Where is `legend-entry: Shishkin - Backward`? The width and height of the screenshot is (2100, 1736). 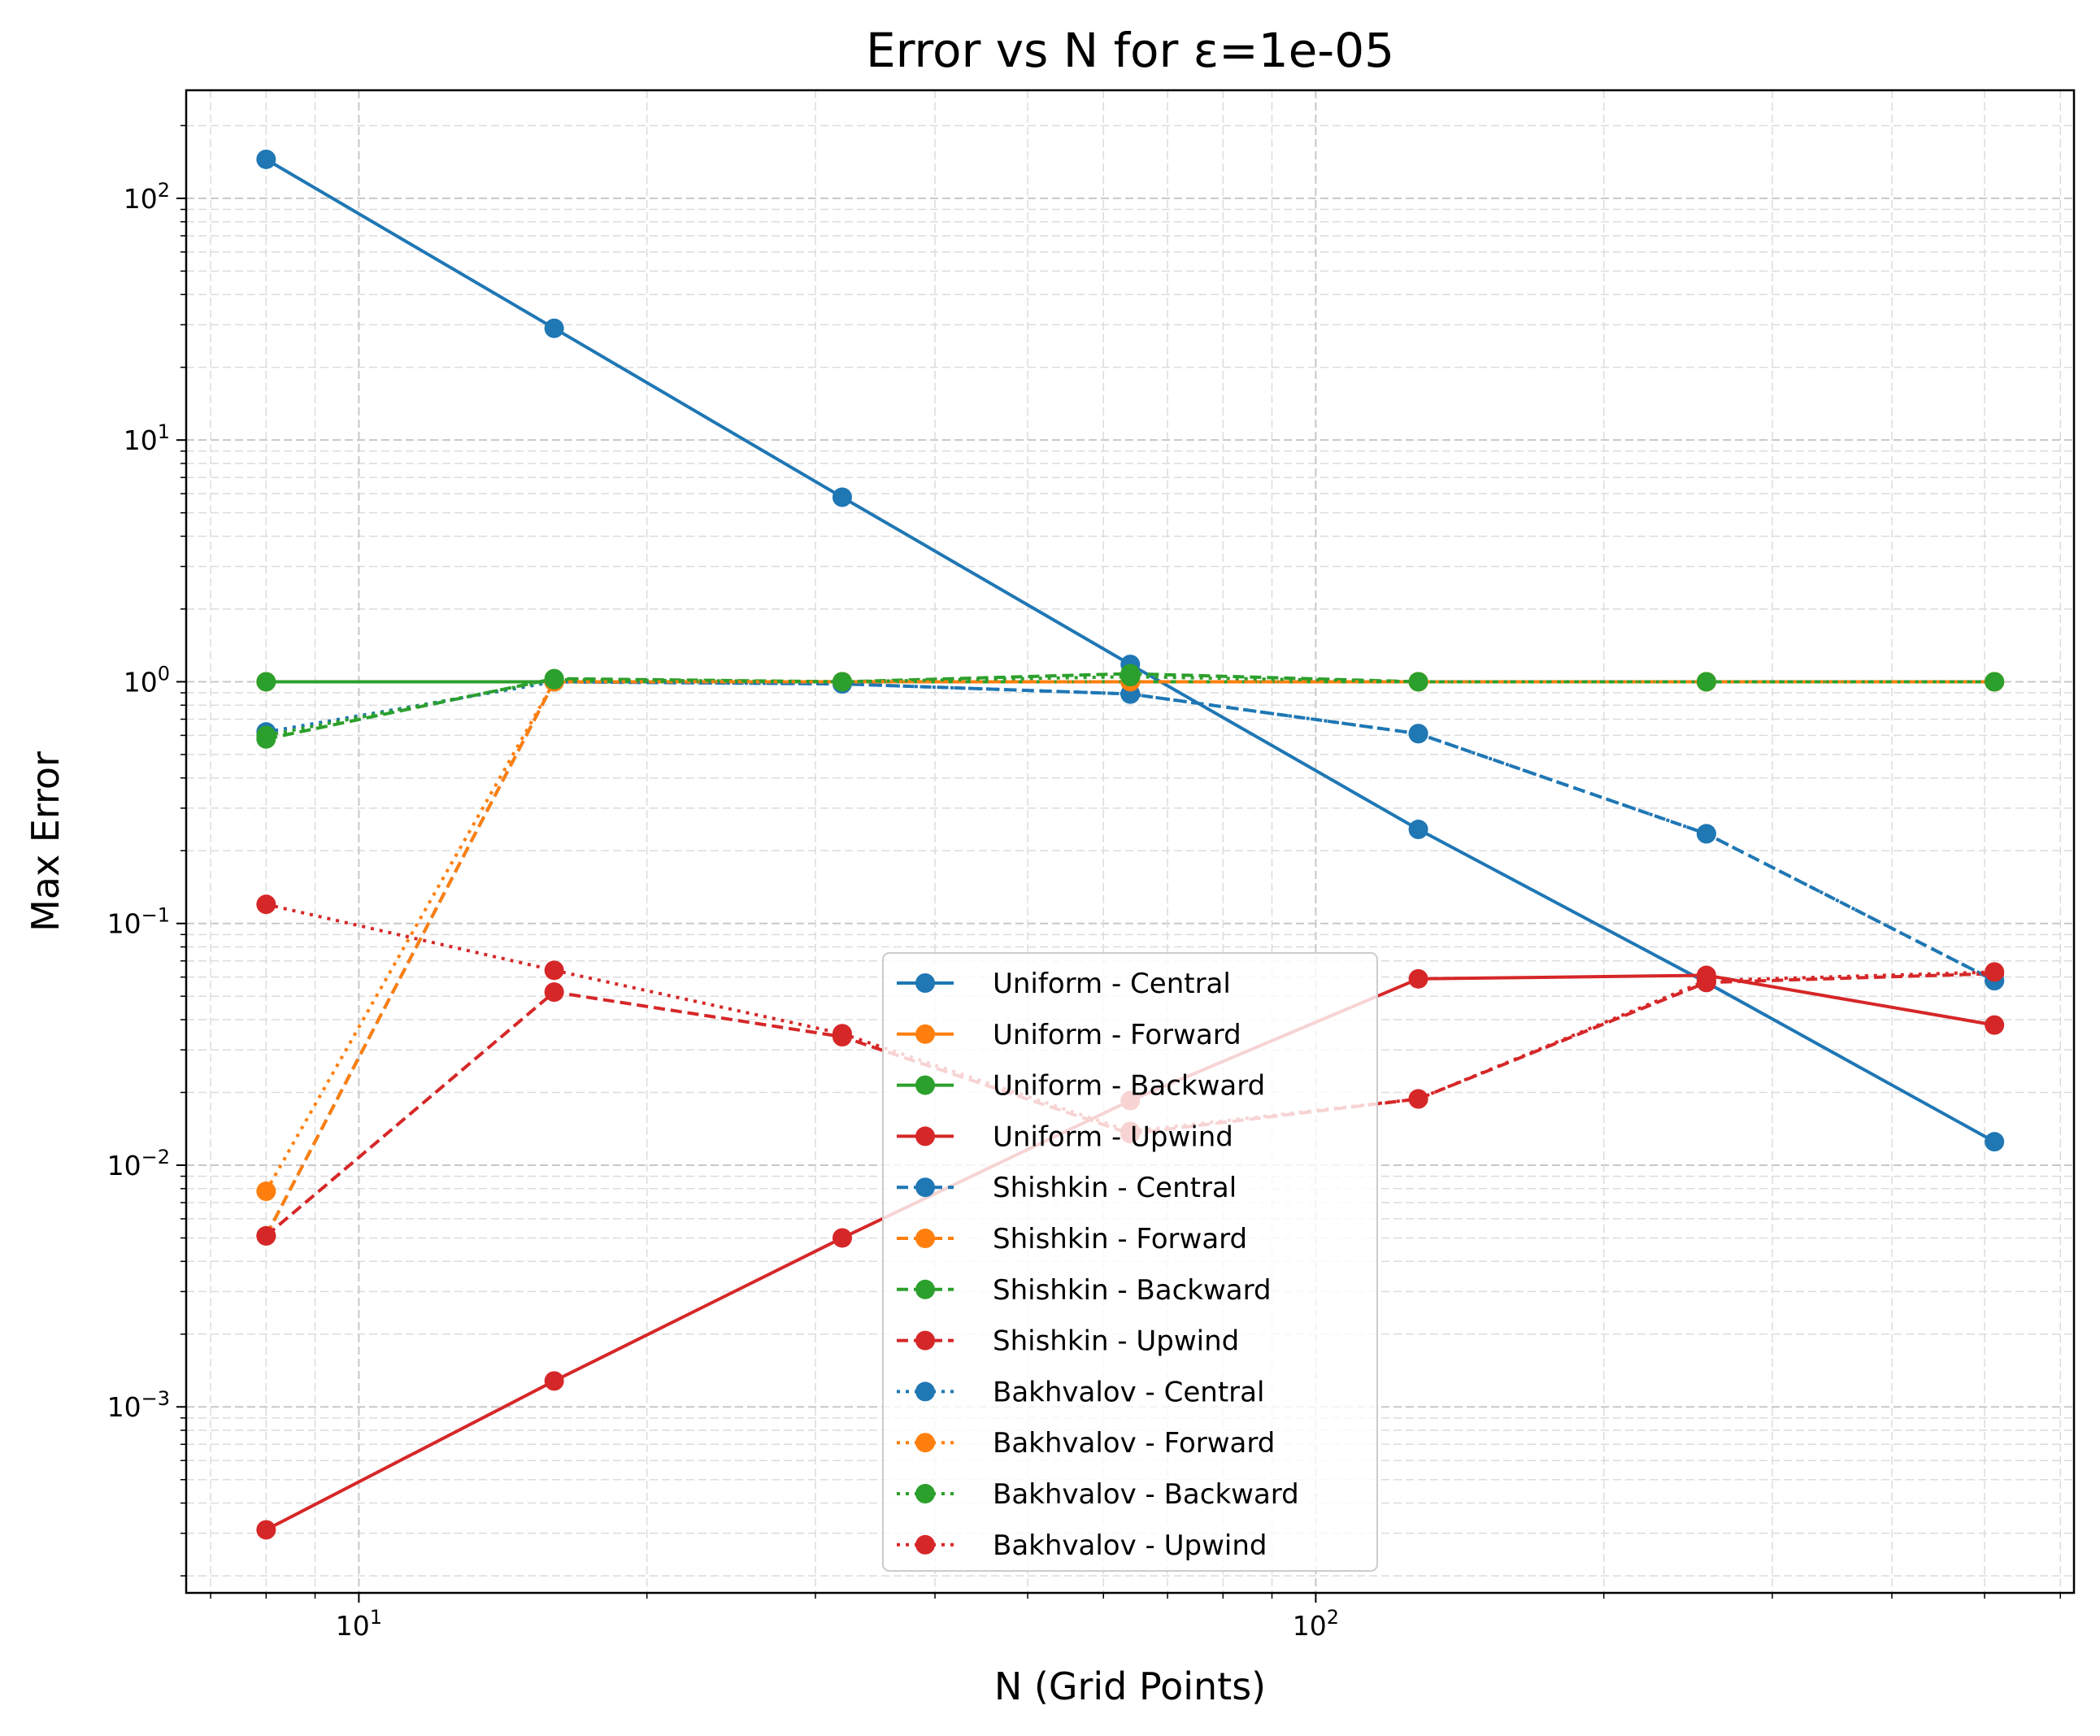
legend-entry: Shishkin - Backward is located at coordinates (1084, 1290).